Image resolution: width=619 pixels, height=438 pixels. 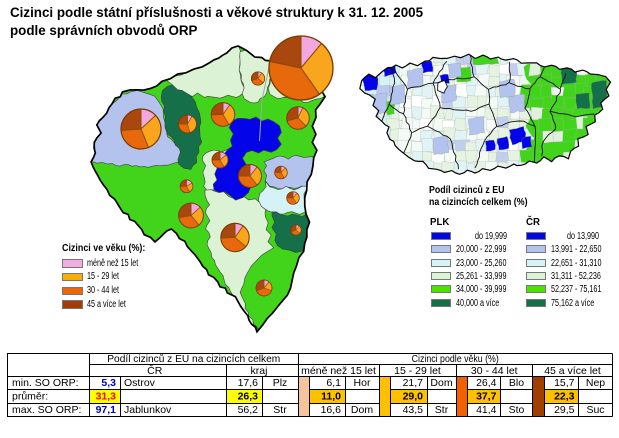 What do you see at coordinates (595, 383) in the screenshot?
I see `svg-text: Nep` at bounding box center [595, 383].